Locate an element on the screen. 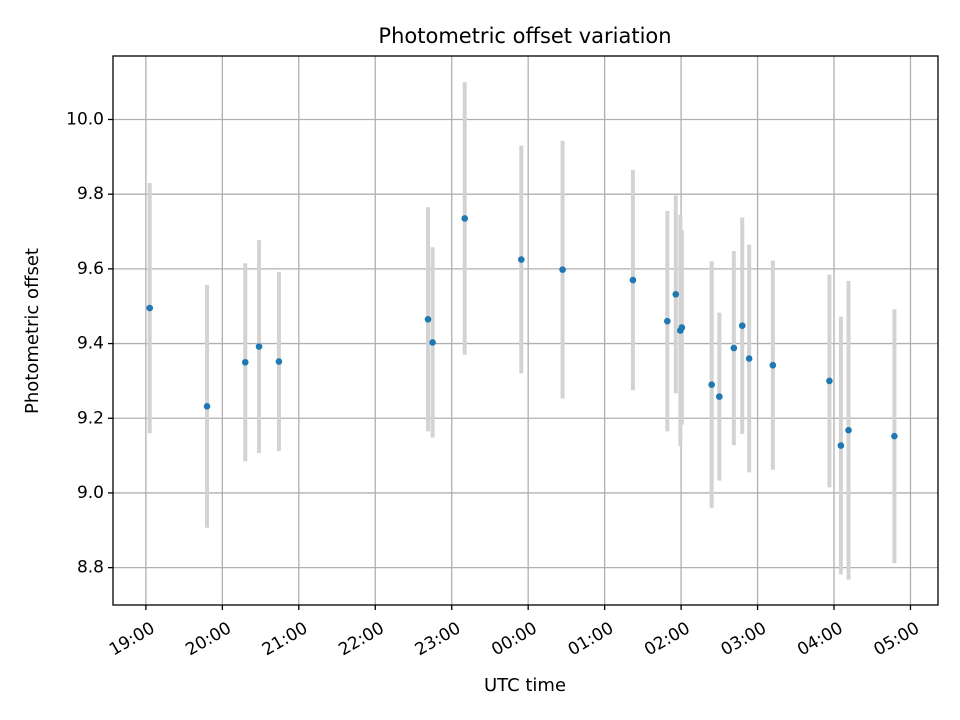  y-tick-label: 9.6 is located at coordinates (90, 269).